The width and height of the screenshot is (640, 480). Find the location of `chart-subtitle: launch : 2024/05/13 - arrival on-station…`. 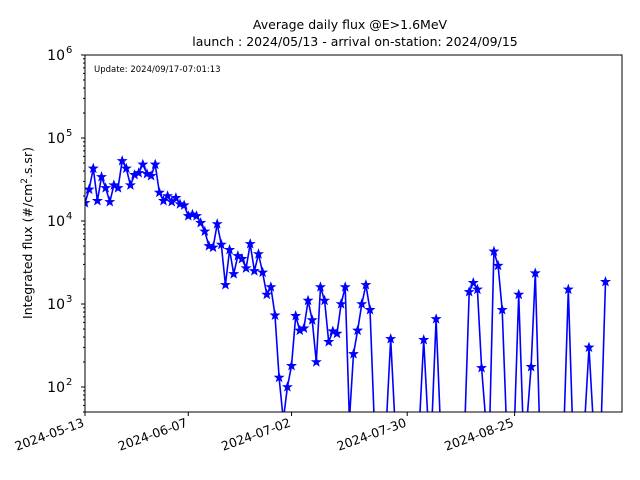

chart-subtitle: launch : 2024/05/13 - arrival on-station… is located at coordinates (354, 41).